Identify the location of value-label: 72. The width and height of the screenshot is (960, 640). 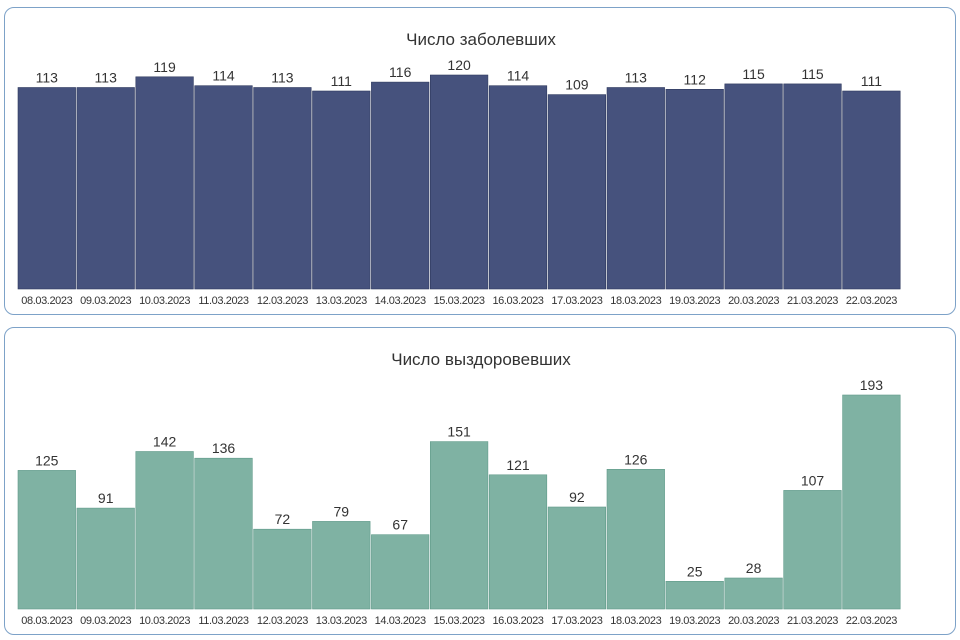
(283, 519).